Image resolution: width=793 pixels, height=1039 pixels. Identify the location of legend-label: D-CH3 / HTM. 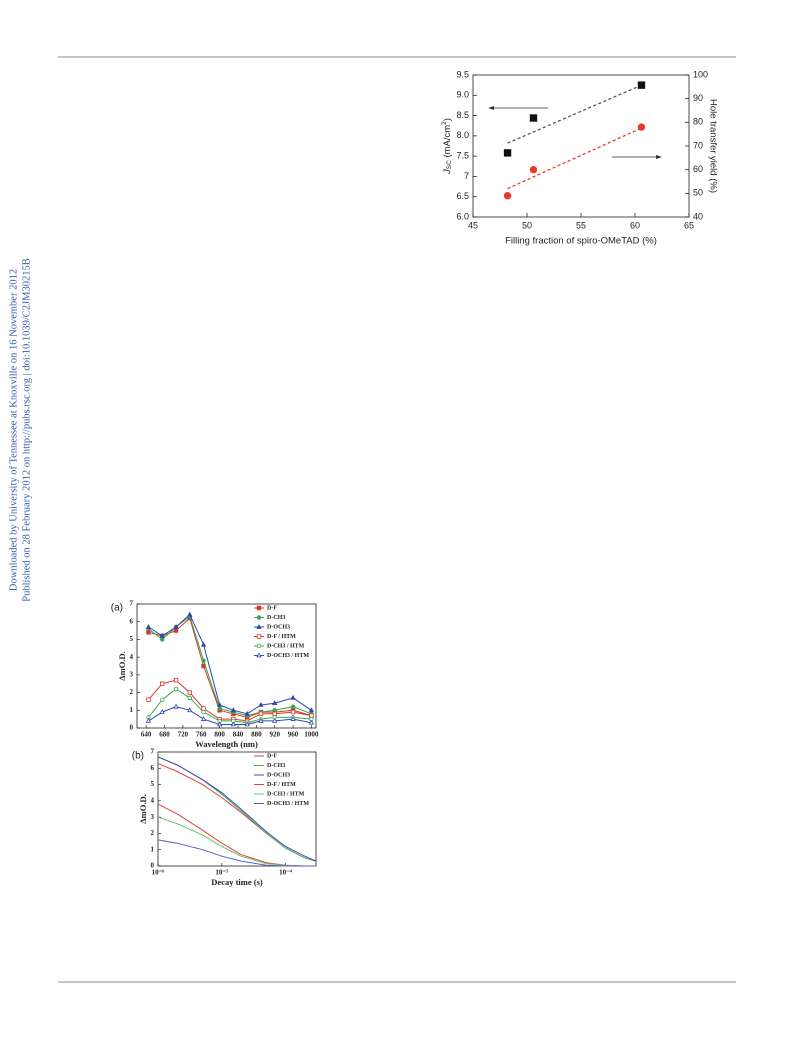
(286, 646).